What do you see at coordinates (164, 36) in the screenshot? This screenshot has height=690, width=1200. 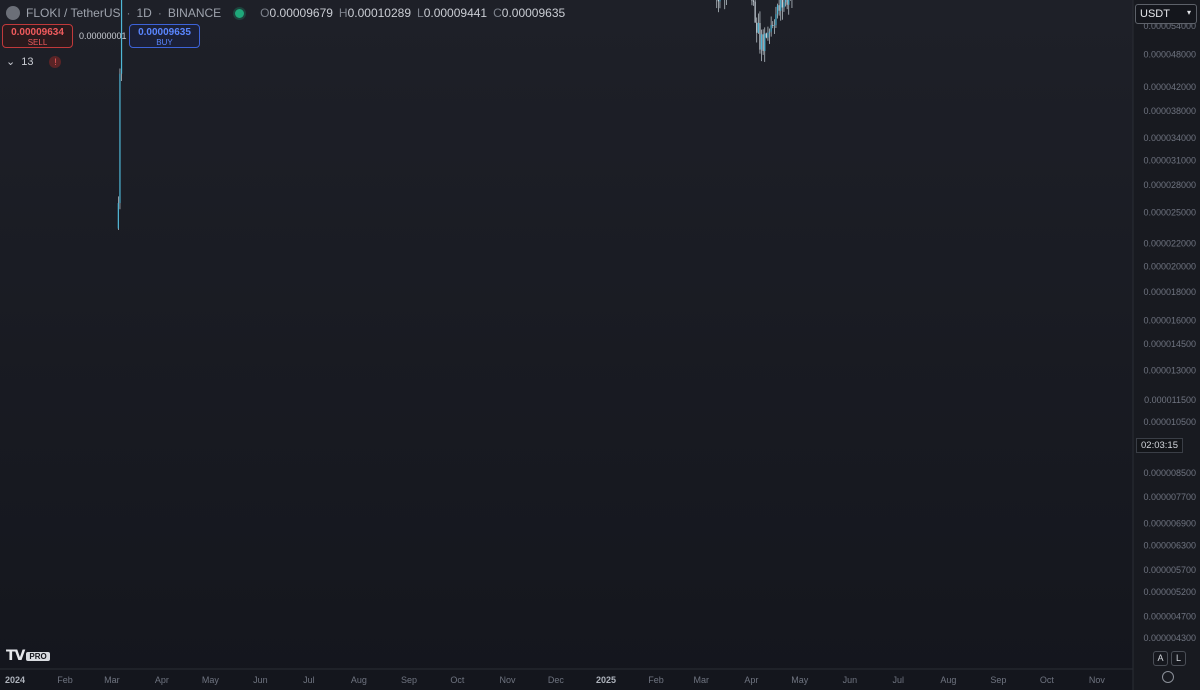 I see `buy-button: 0.00009635 BUY` at bounding box center [164, 36].